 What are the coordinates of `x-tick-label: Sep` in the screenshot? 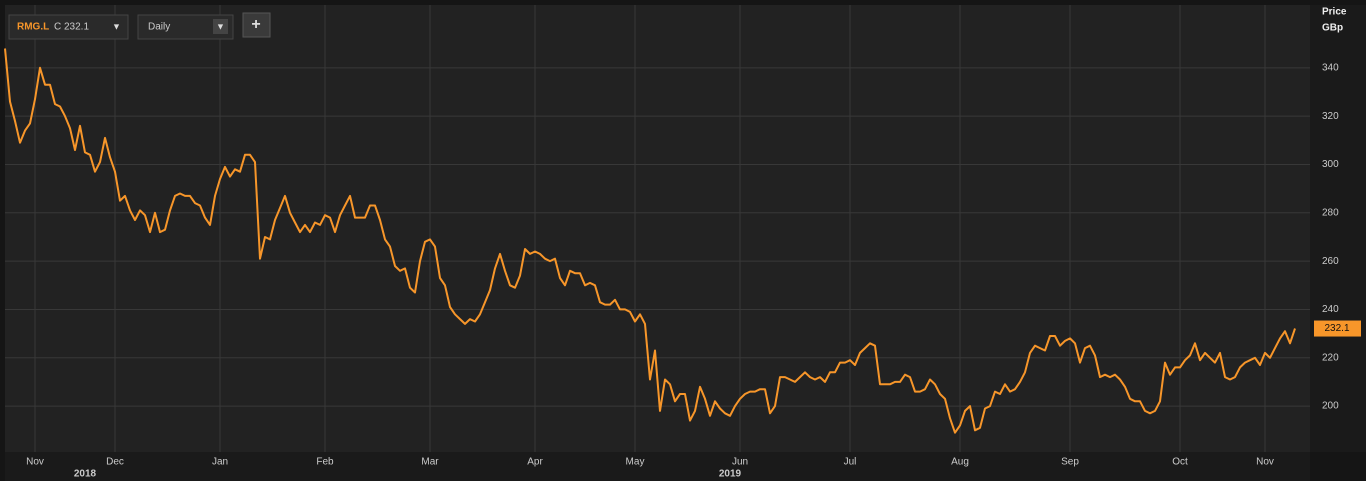 It's located at (1070, 462).